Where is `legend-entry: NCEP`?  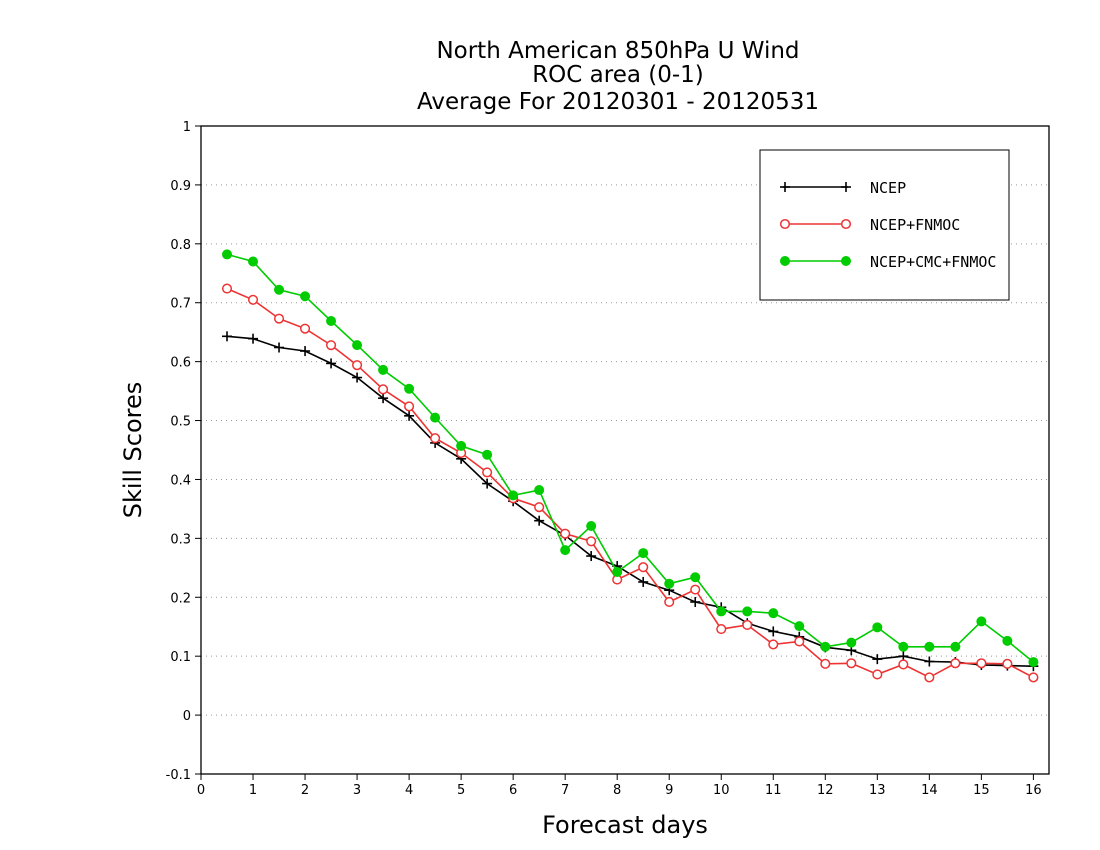 legend-entry: NCEP is located at coordinates (843, 188).